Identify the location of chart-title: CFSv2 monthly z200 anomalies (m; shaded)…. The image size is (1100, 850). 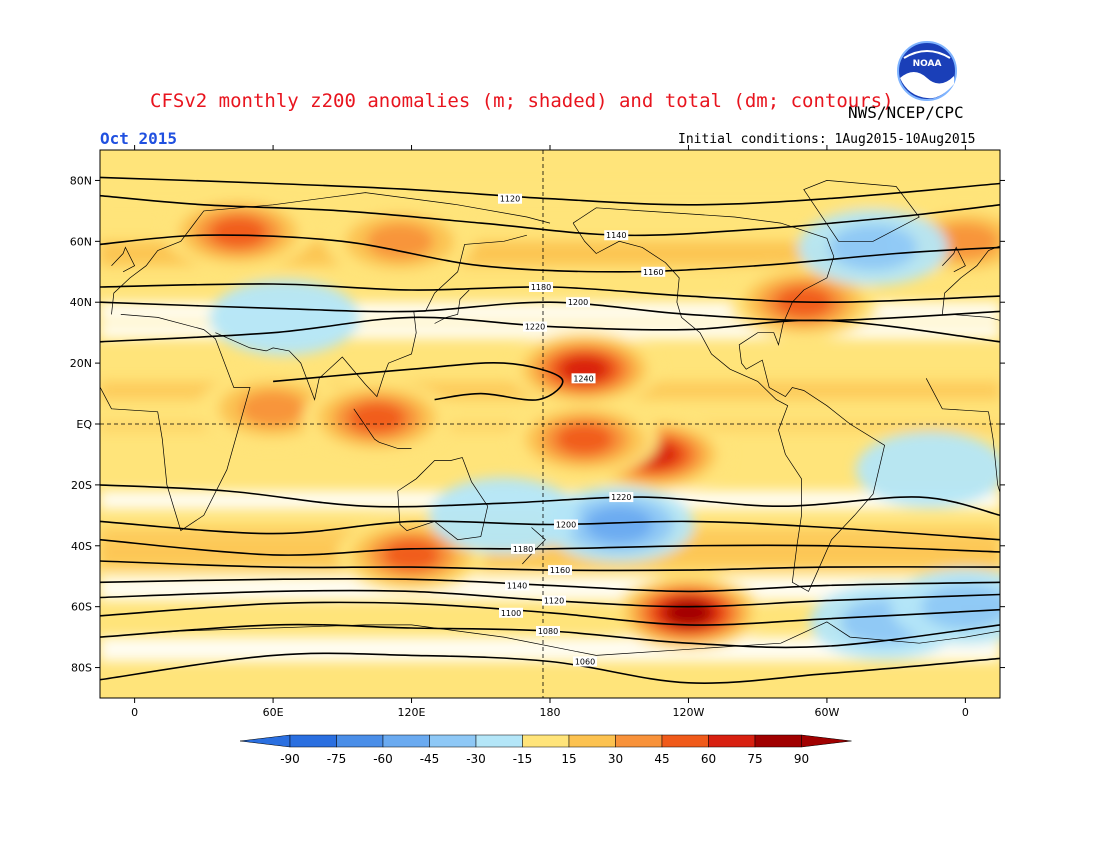
(522, 101).